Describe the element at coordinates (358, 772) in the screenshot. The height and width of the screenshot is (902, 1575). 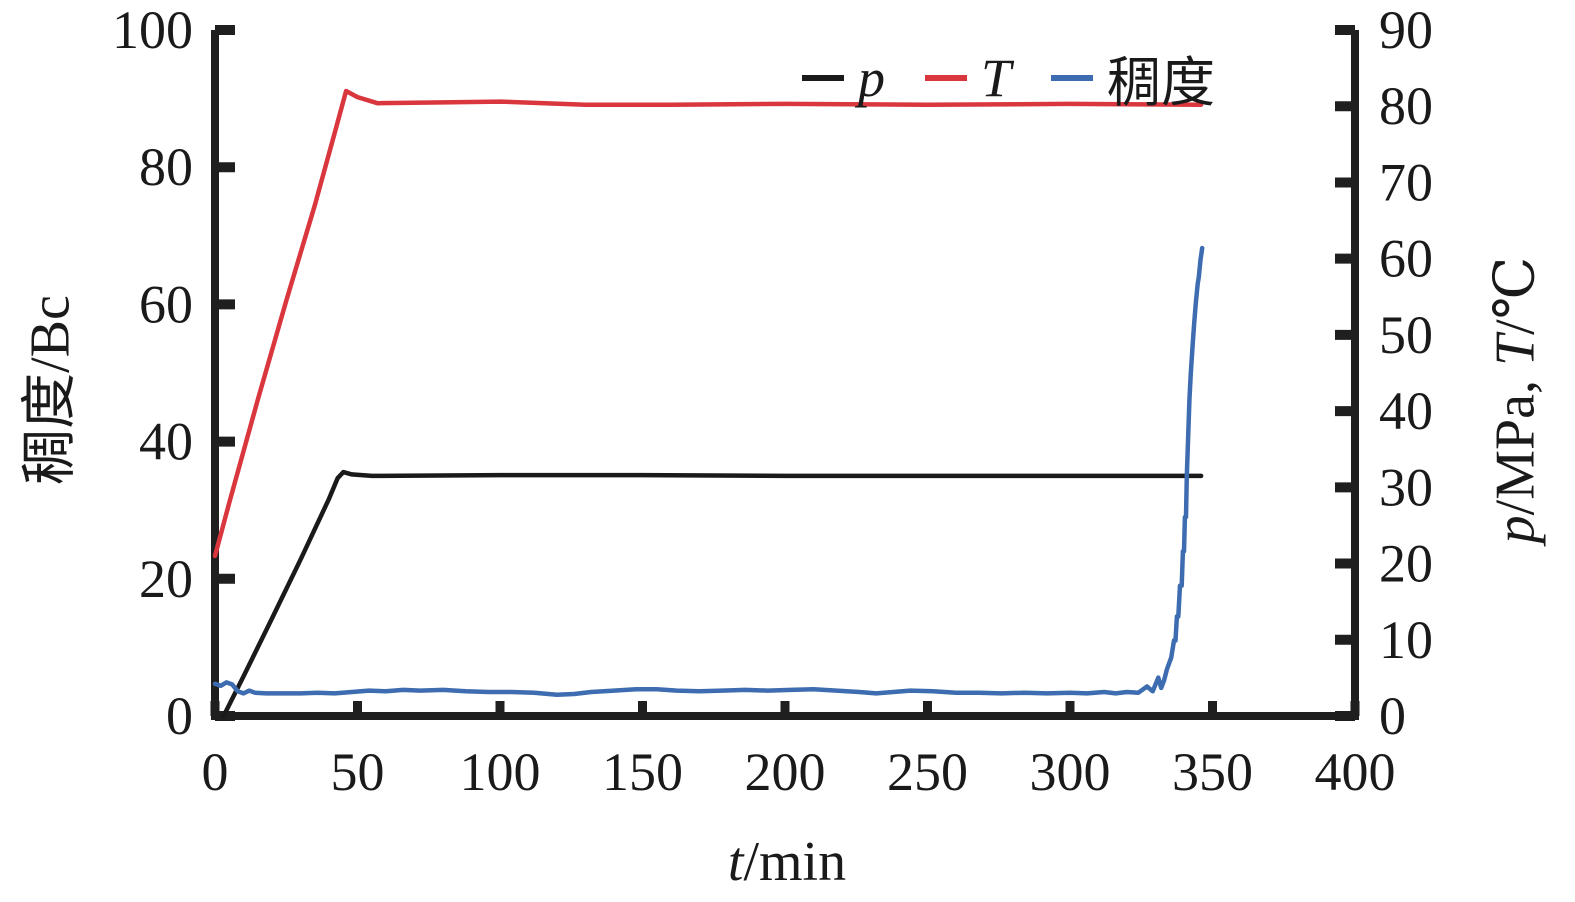
I see `x-tick-label: 50` at that location.